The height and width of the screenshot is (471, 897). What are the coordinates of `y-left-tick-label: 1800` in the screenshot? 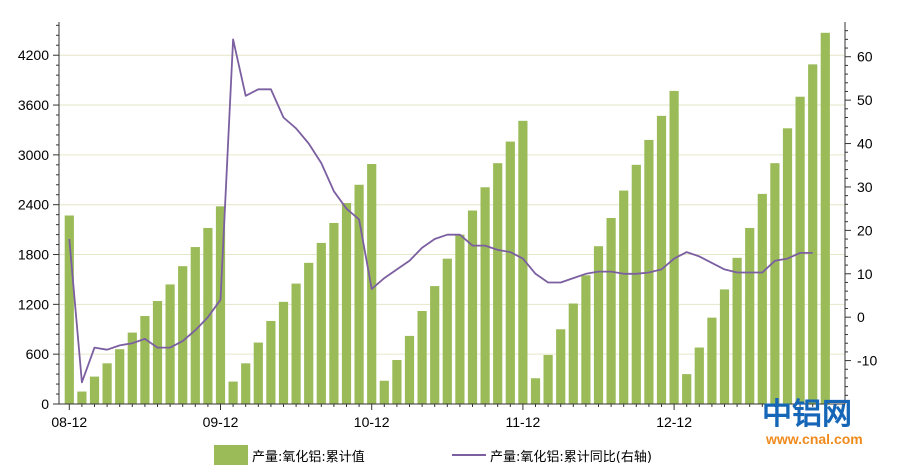 It's located at (33, 255).